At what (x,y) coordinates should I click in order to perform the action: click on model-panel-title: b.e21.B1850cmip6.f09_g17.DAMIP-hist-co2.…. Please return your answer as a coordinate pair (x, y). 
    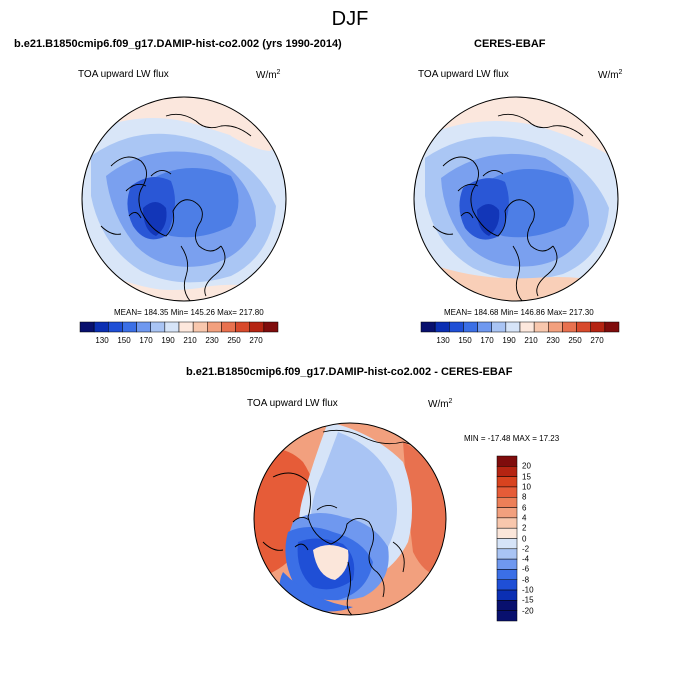
    Looking at the image, I should click on (178, 44).